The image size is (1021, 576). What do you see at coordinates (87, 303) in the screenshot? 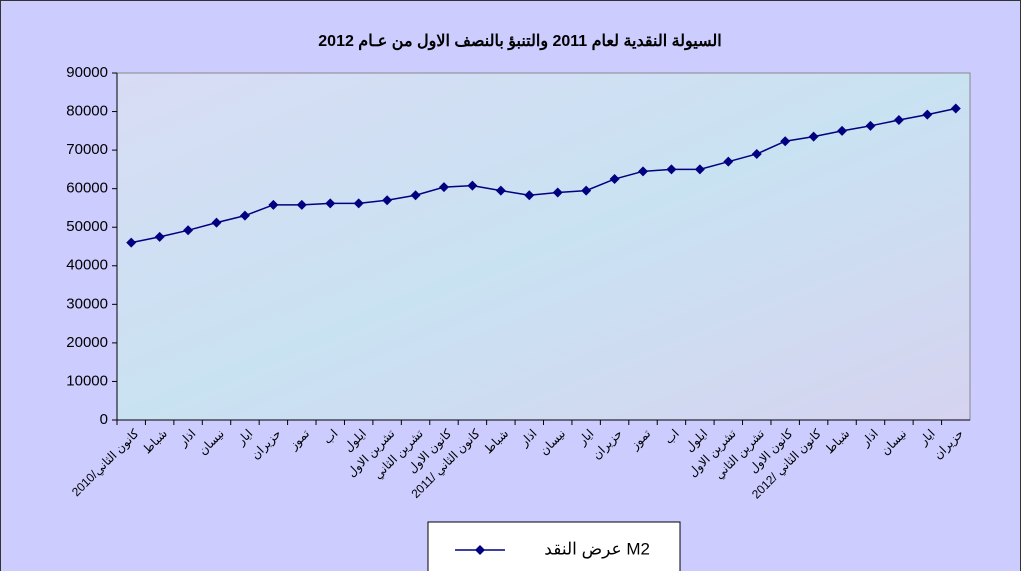
I see `y-tick-label: 30000` at bounding box center [87, 303].